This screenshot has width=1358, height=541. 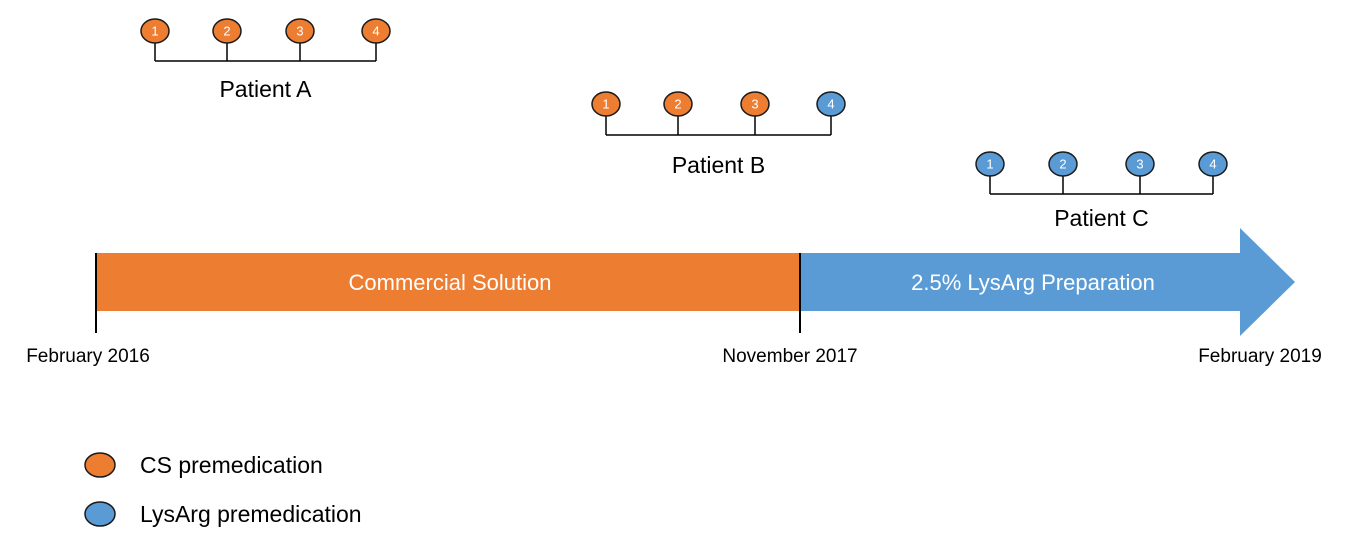 I want to click on date-label: February 2016, so click(x=88, y=356).